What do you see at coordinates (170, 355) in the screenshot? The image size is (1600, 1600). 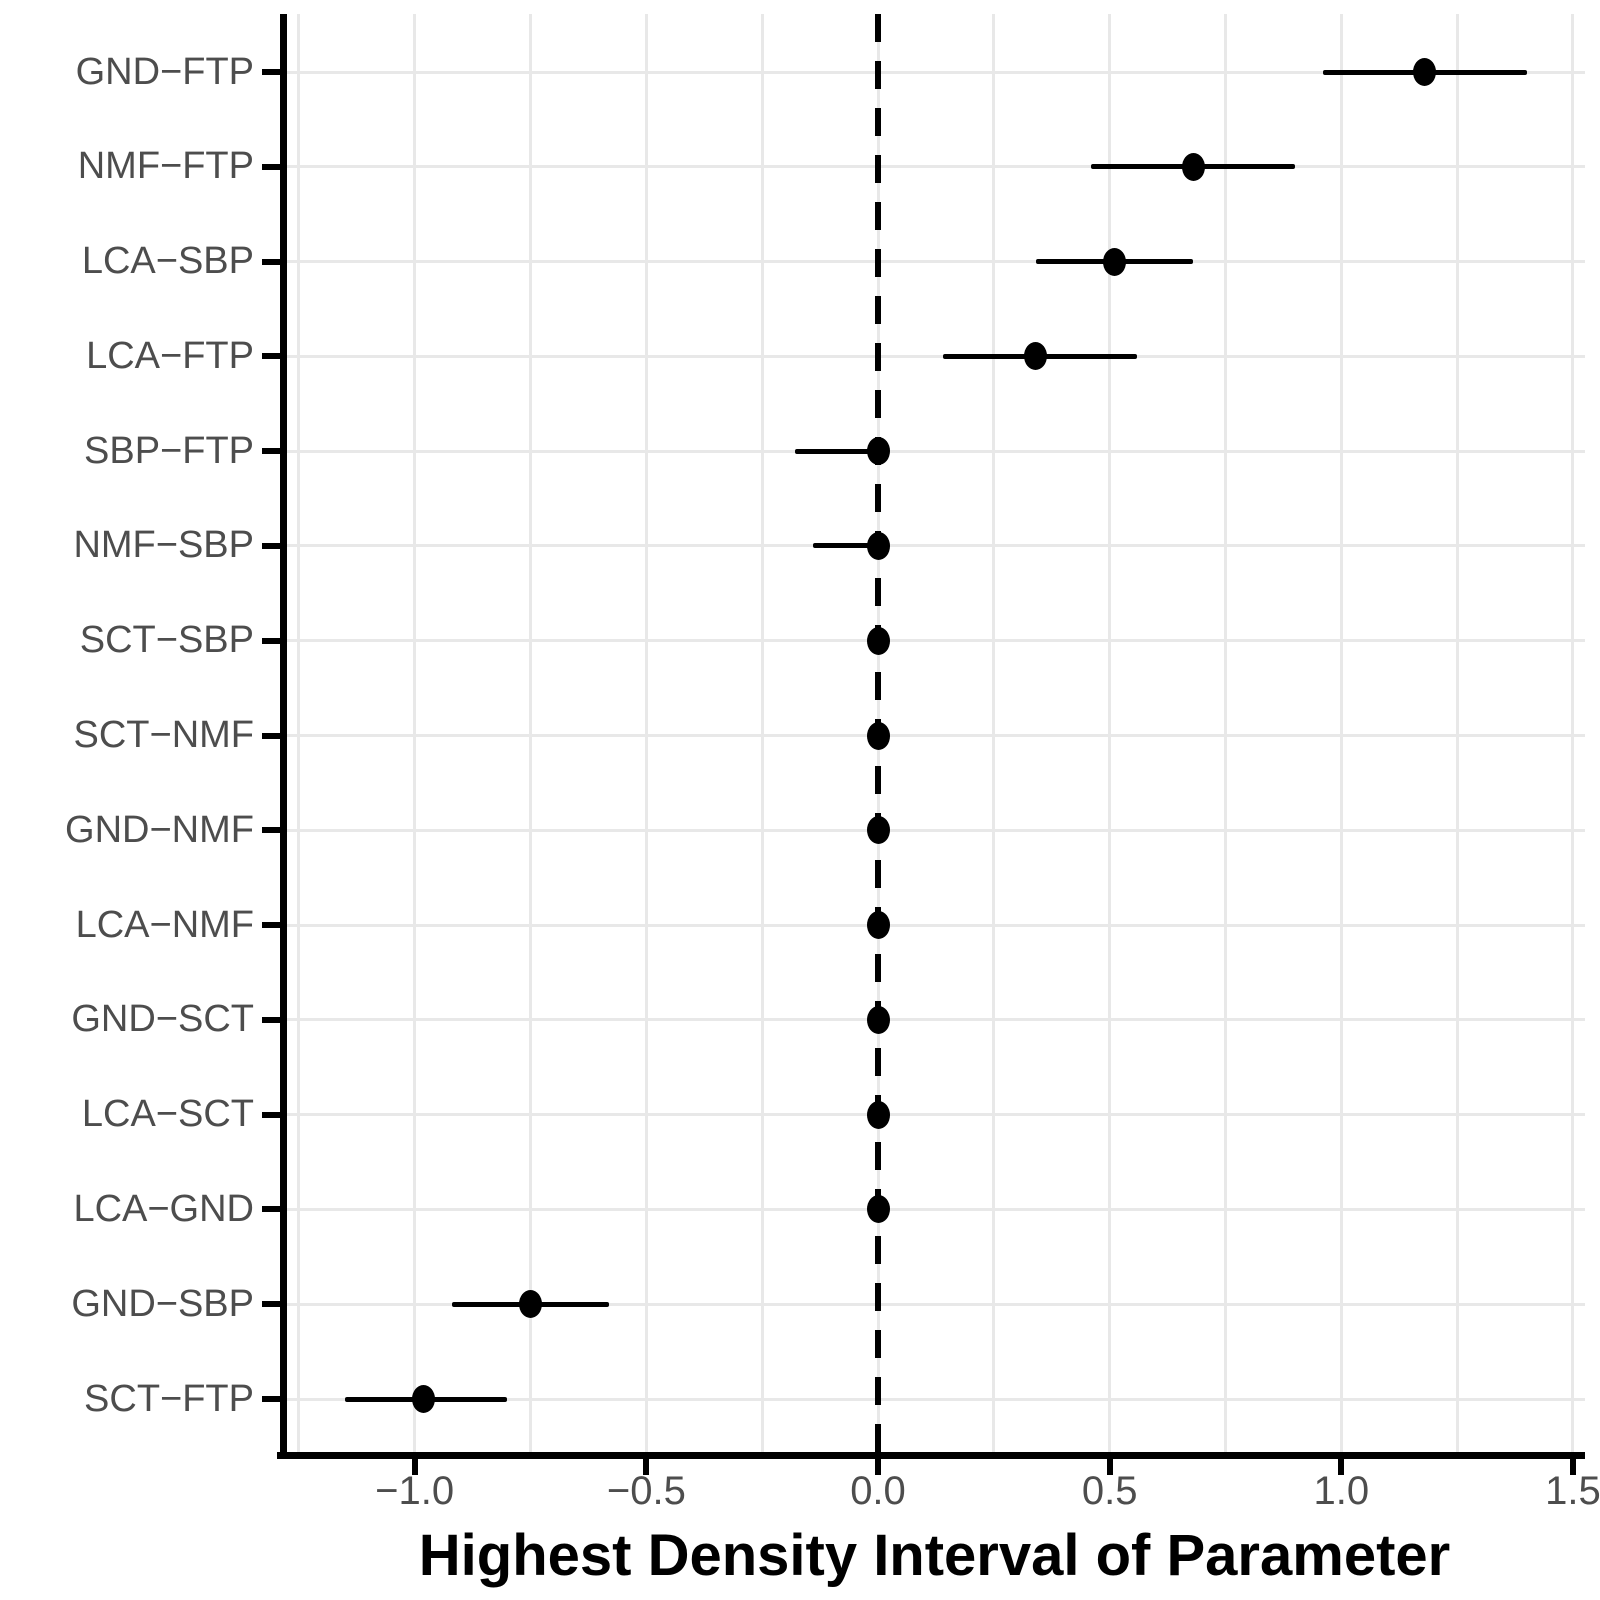 I see `y-axis-category-label: LCA−FTP` at bounding box center [170, 355].